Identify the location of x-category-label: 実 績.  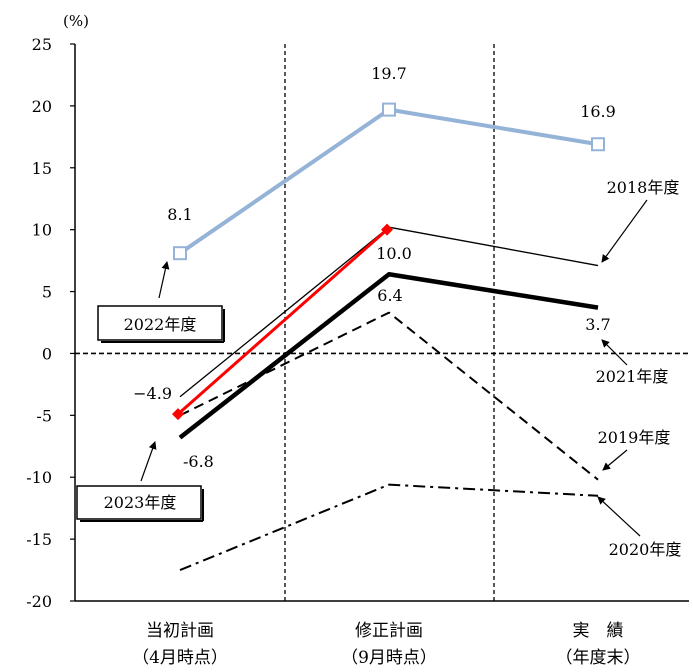
(598, 631).